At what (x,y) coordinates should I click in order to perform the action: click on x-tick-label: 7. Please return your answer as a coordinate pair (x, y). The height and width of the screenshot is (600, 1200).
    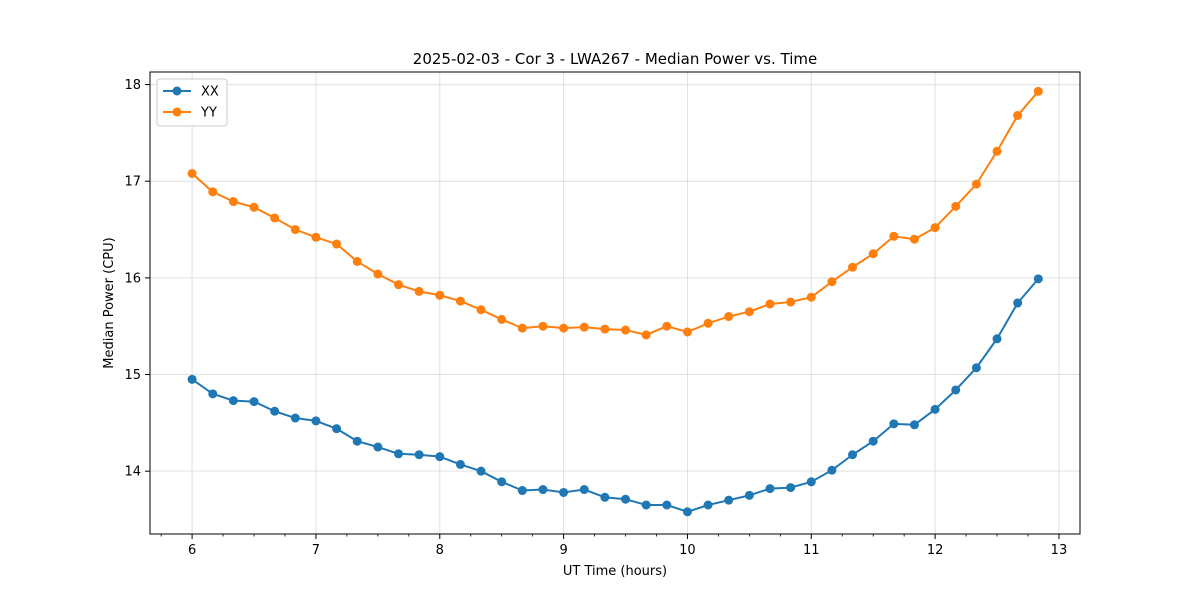
    Looking at the image, I should click on (316, 550).